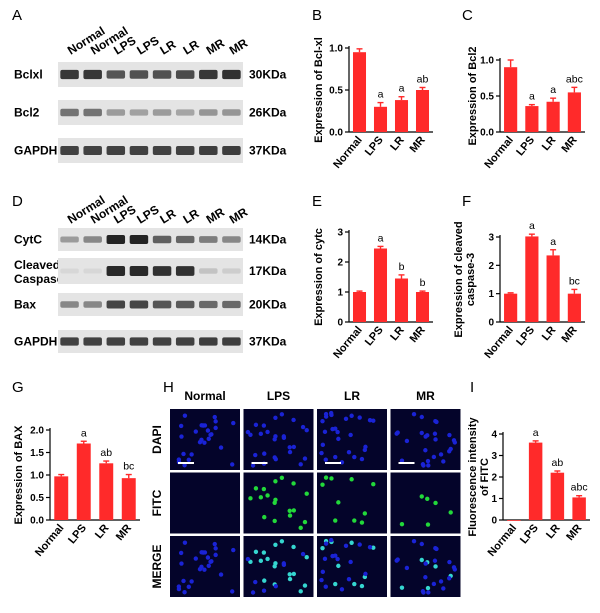  I want to click on micro-row-label-fitc: FITC, so click(157, 502).